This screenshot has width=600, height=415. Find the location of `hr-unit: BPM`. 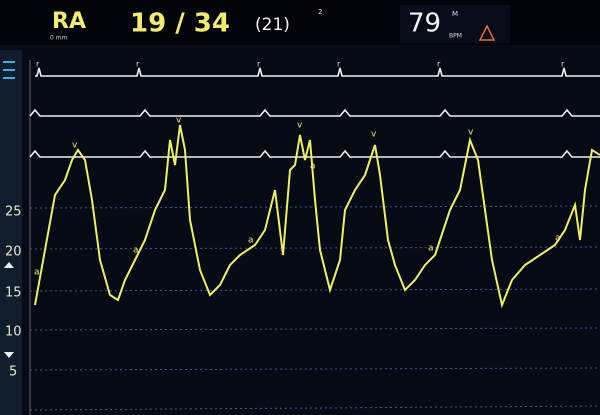

hr-unit: BPM is located at coordinates (455, 36).